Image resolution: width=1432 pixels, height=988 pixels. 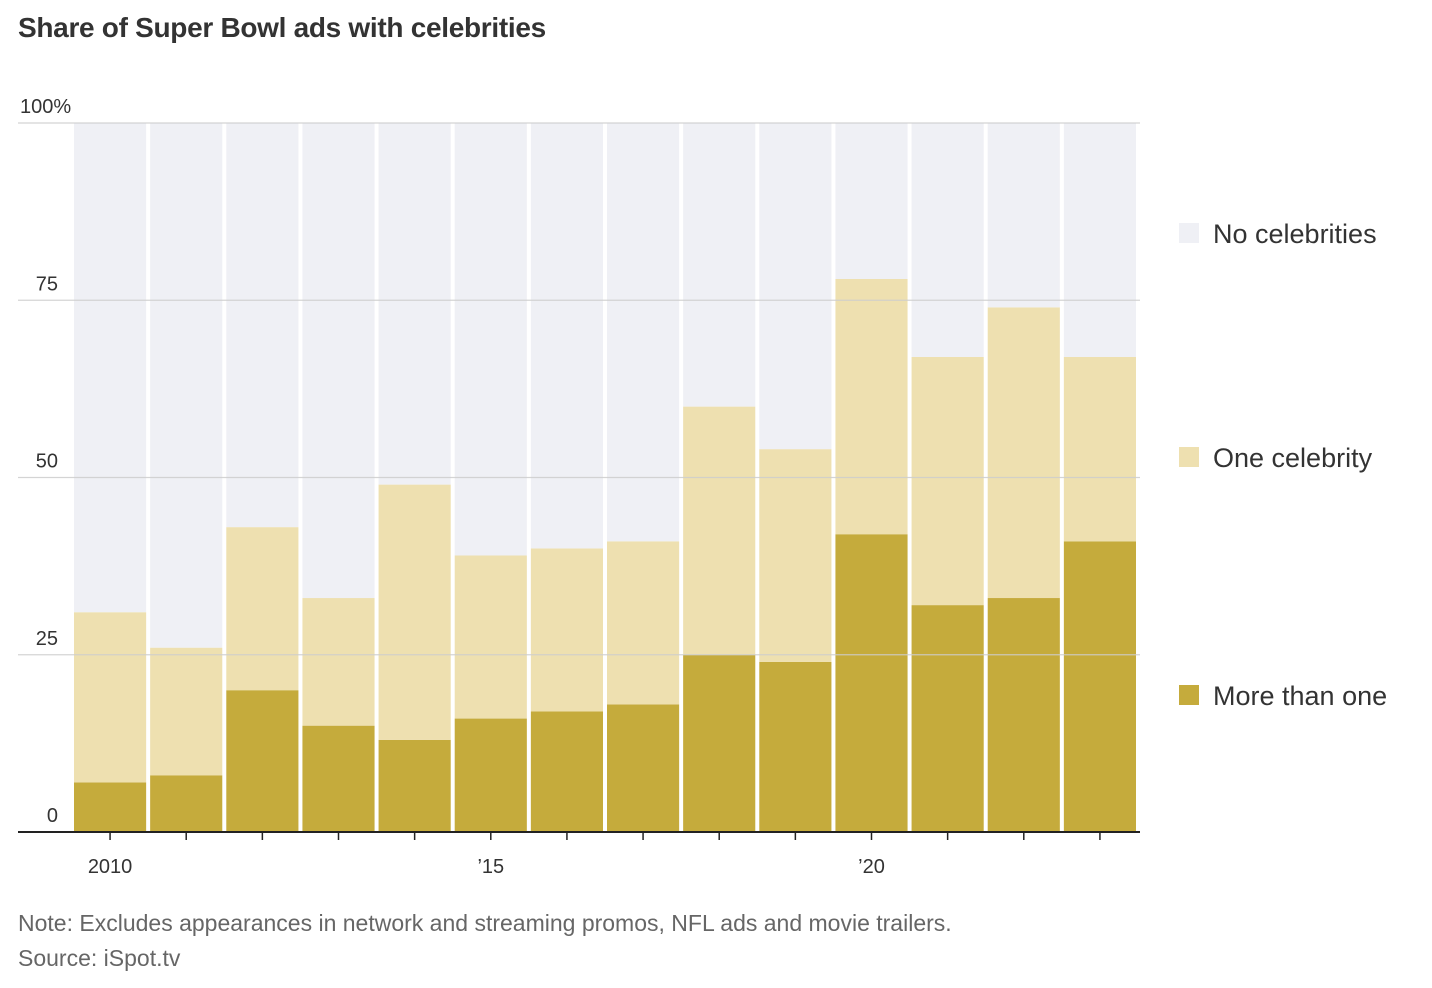 What do you see at coordinates (1295, 234) in the screenshot?
I see `legend-label-none: No celebrities` at bounding box center [1295, 234].